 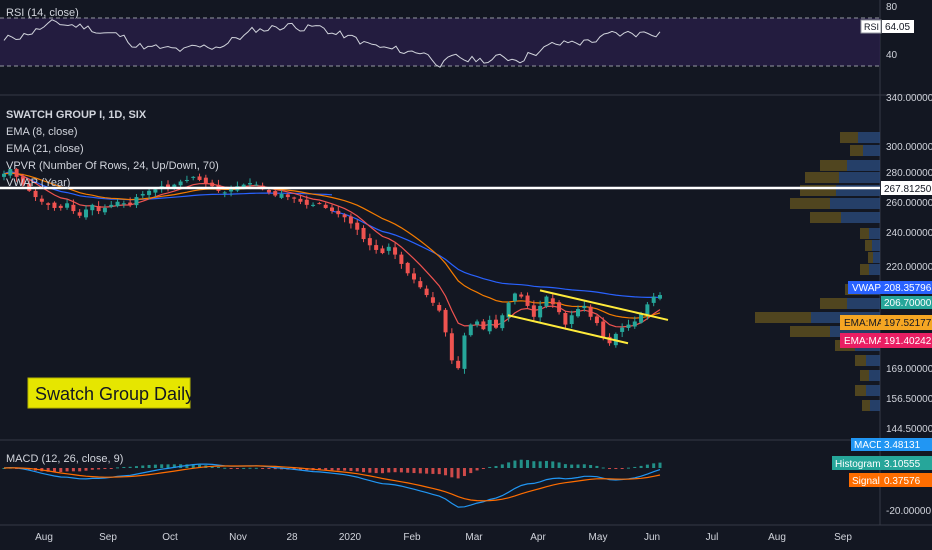 I want to click on channel-lines, so click(x=588, y=317).